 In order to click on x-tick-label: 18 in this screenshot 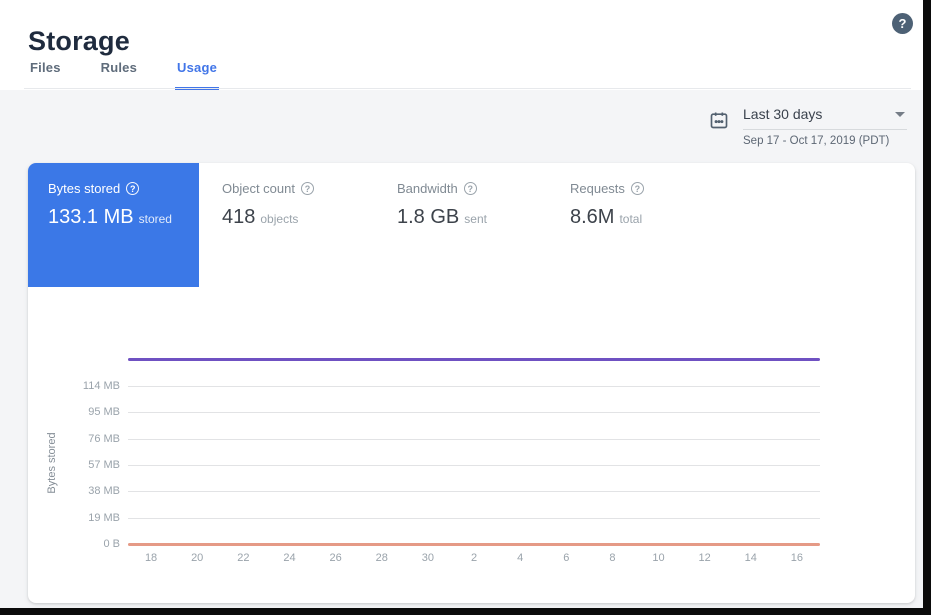, I will do `click(151, 558)`.